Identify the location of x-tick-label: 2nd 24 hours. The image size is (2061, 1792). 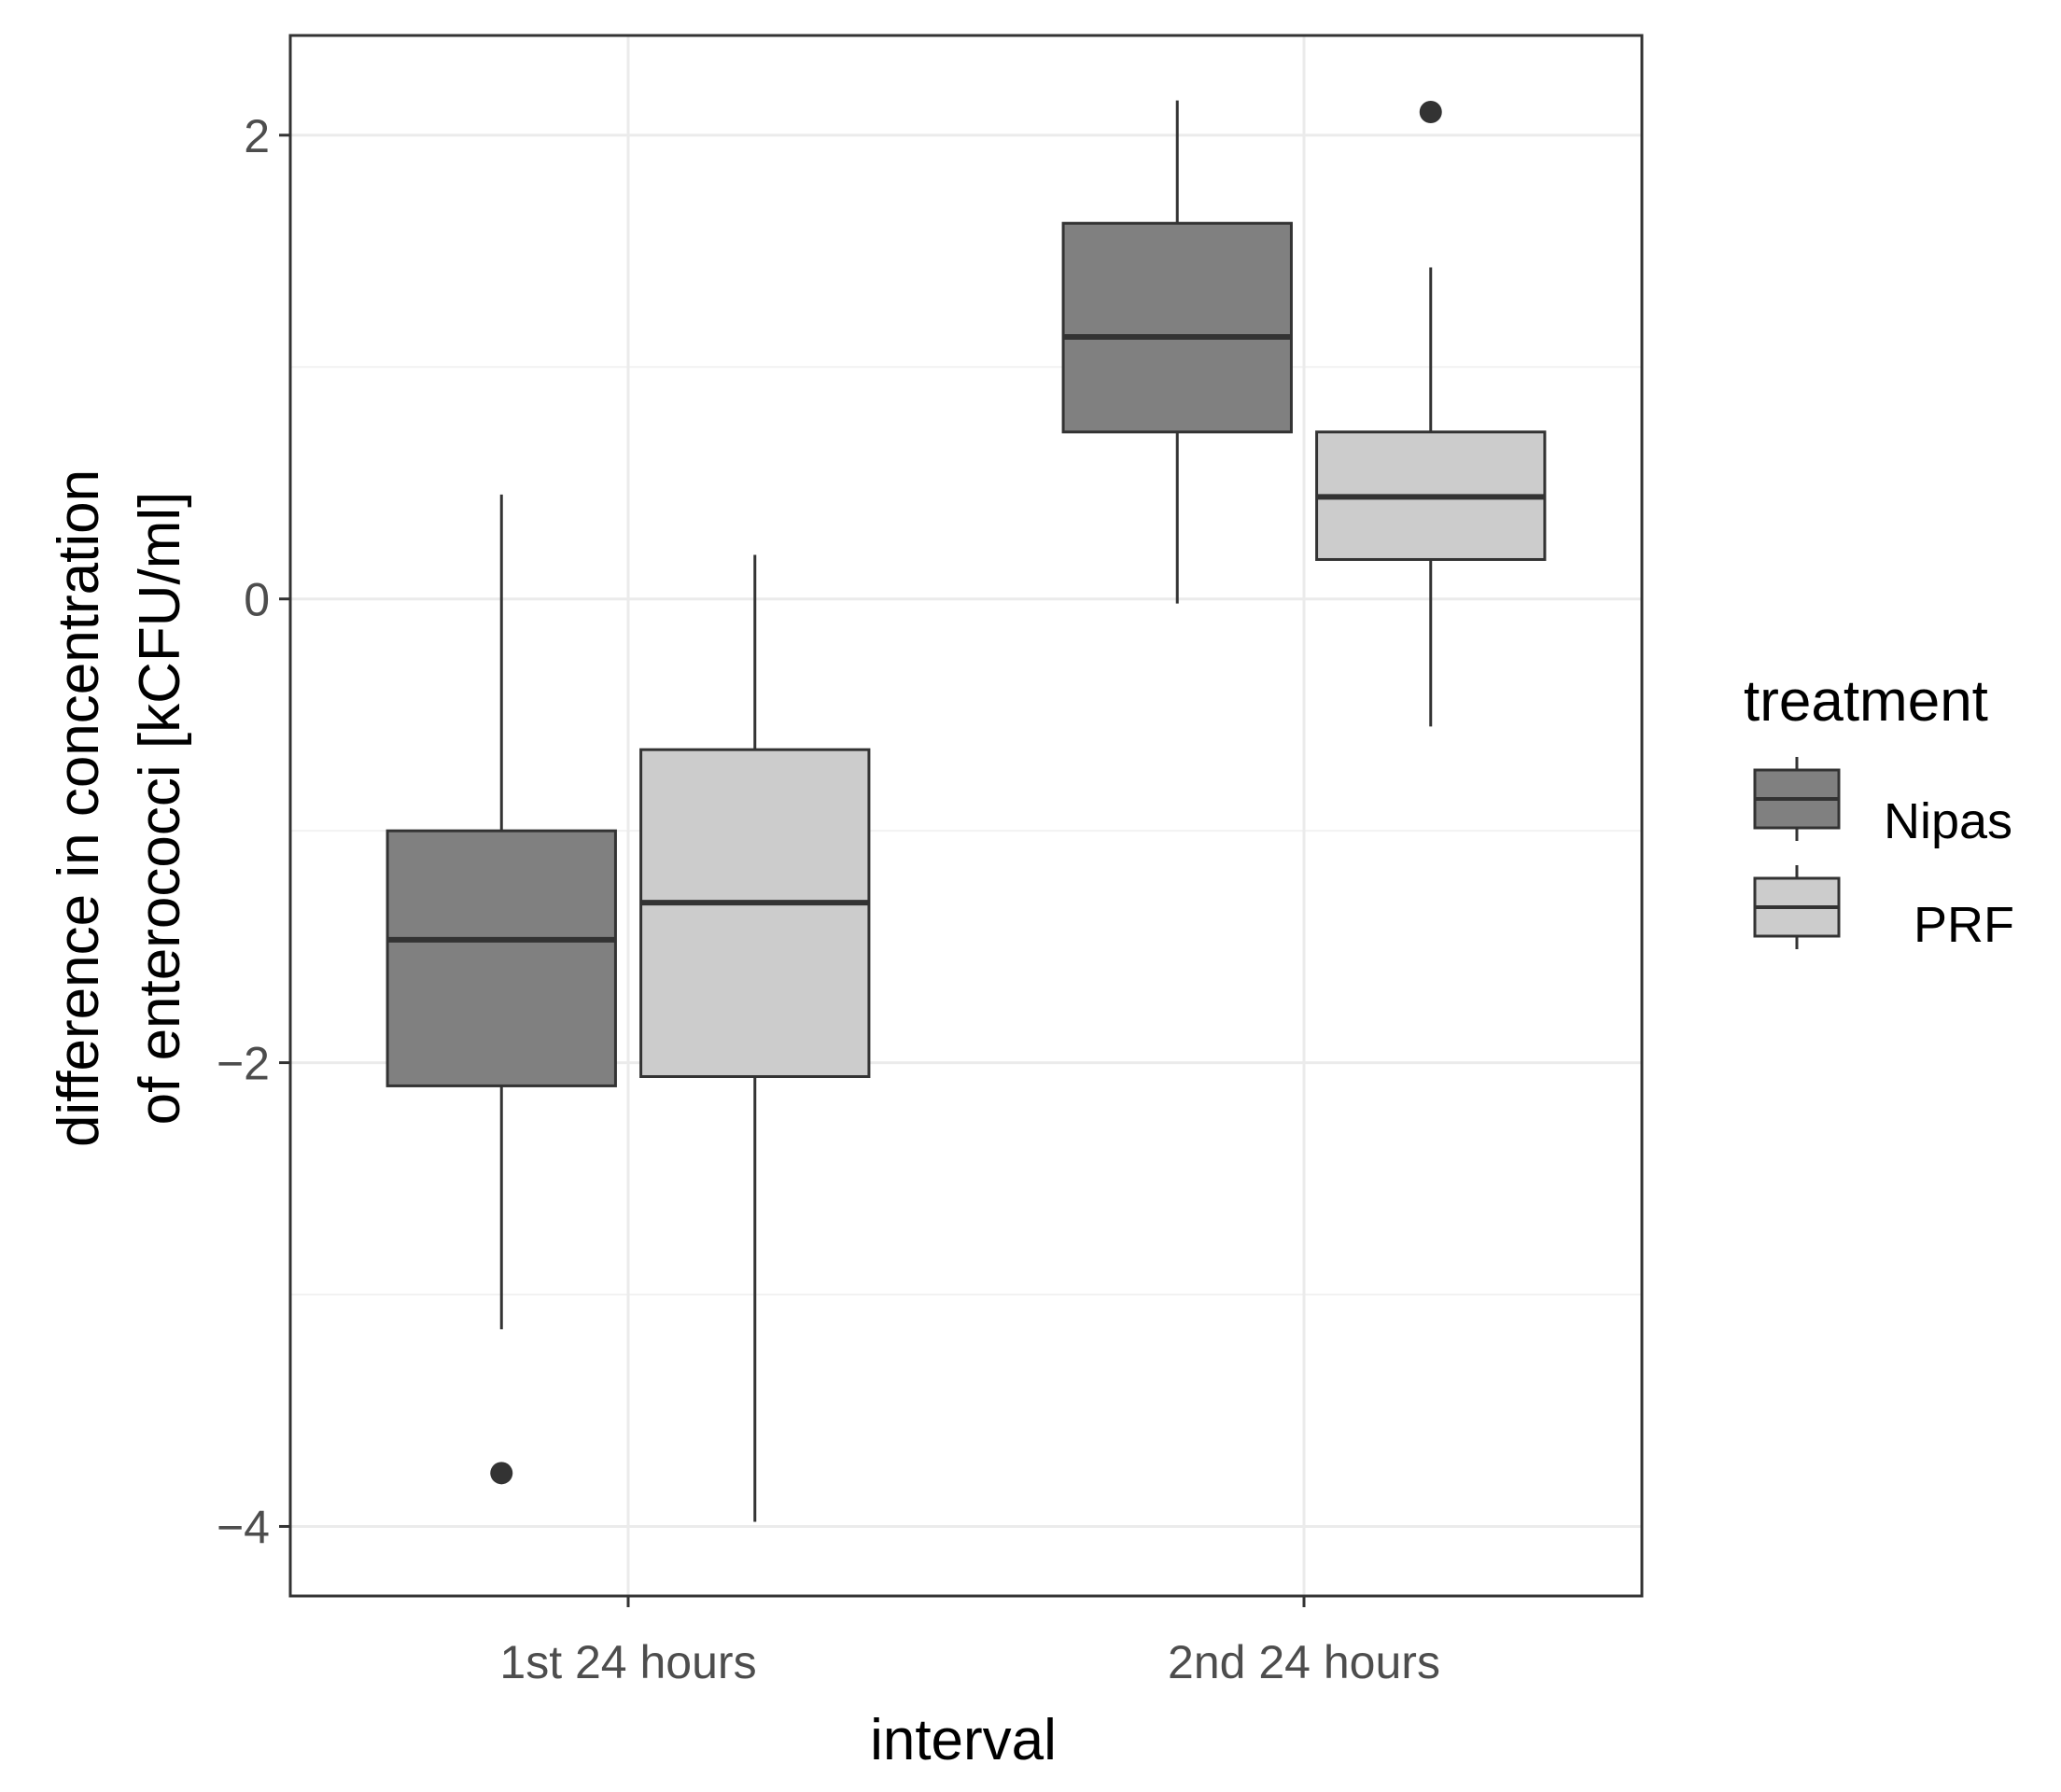
(1304, 1662).